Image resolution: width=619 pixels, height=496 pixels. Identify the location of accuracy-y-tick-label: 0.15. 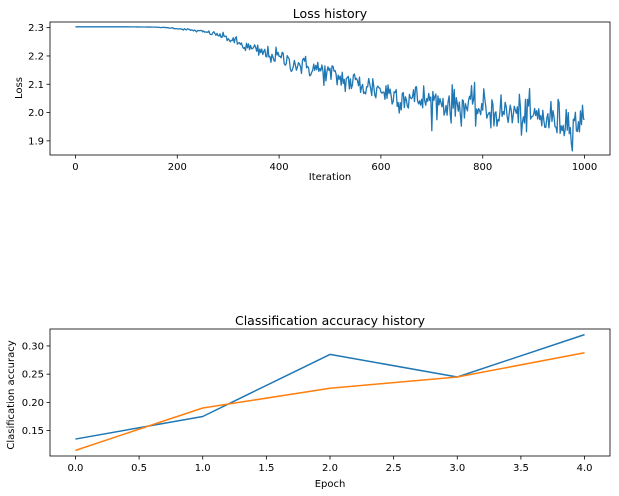
(33, 431).